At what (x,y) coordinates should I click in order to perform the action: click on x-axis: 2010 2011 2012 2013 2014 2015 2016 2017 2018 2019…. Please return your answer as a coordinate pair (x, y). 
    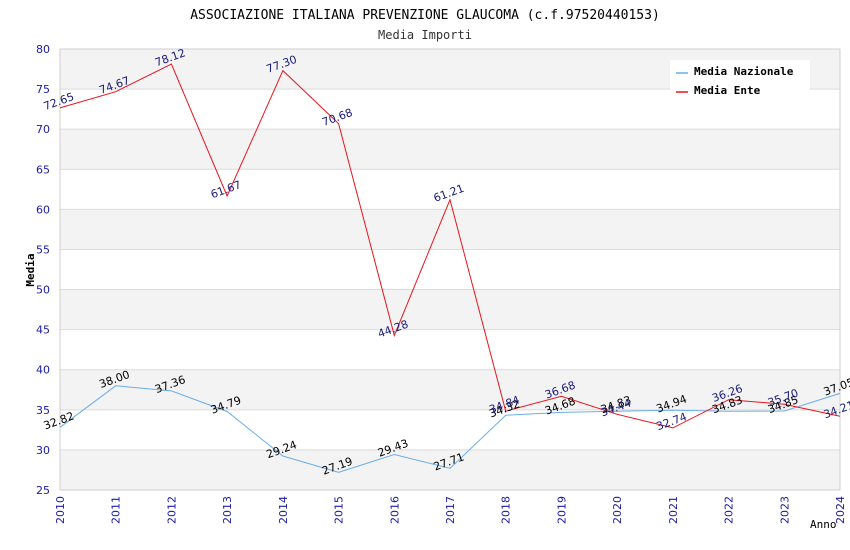
    Looking at the image, I should click on (450, 510).